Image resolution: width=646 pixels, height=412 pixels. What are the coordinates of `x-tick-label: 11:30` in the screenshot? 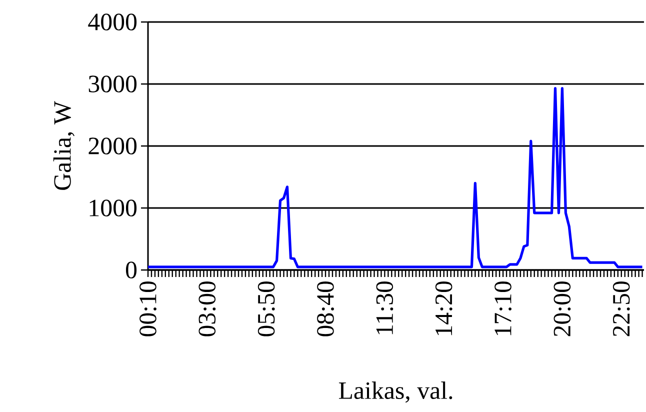 It's located at (385, 307).